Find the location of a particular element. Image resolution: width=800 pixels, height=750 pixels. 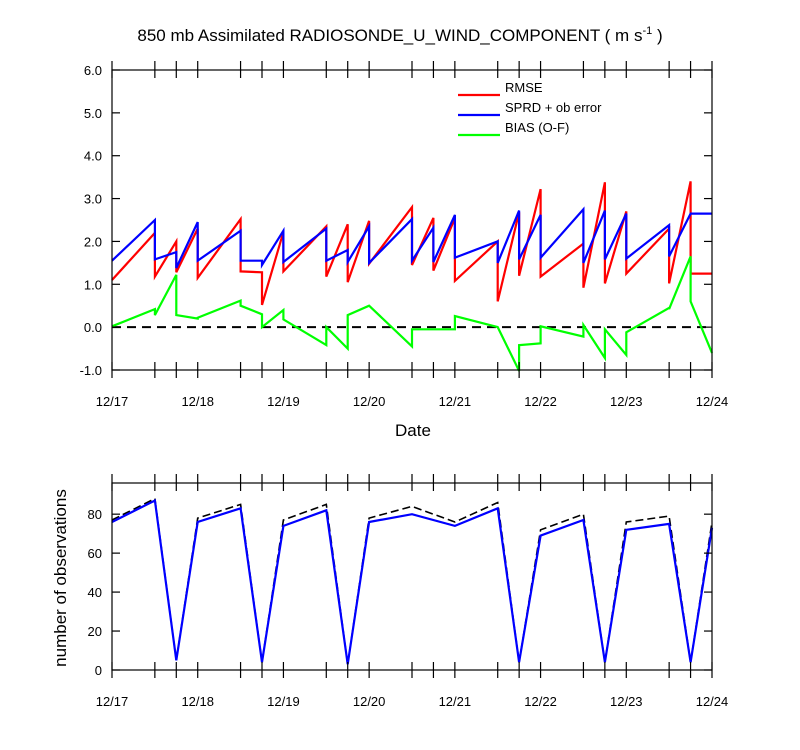

y-tick-label: 1.0 is located at coordinates (93, 284).